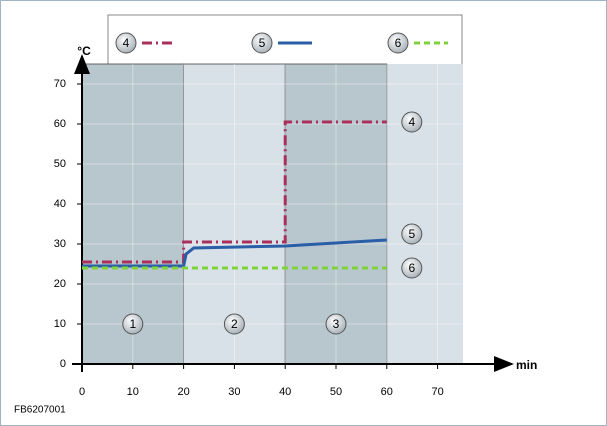 The width and height of the screenshot is (607, 426). What do you see at coordinates (60, 164) in the screenshot?
I see `y-tick-label: 50` at bounding box center [60, 164].